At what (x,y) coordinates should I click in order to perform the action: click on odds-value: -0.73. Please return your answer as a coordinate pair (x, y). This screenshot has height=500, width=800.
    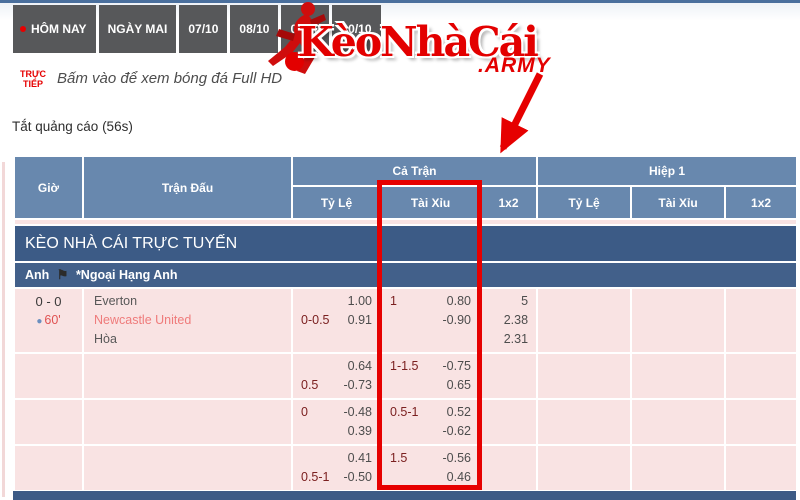
    Looking at the image, I should click on (358, 385).